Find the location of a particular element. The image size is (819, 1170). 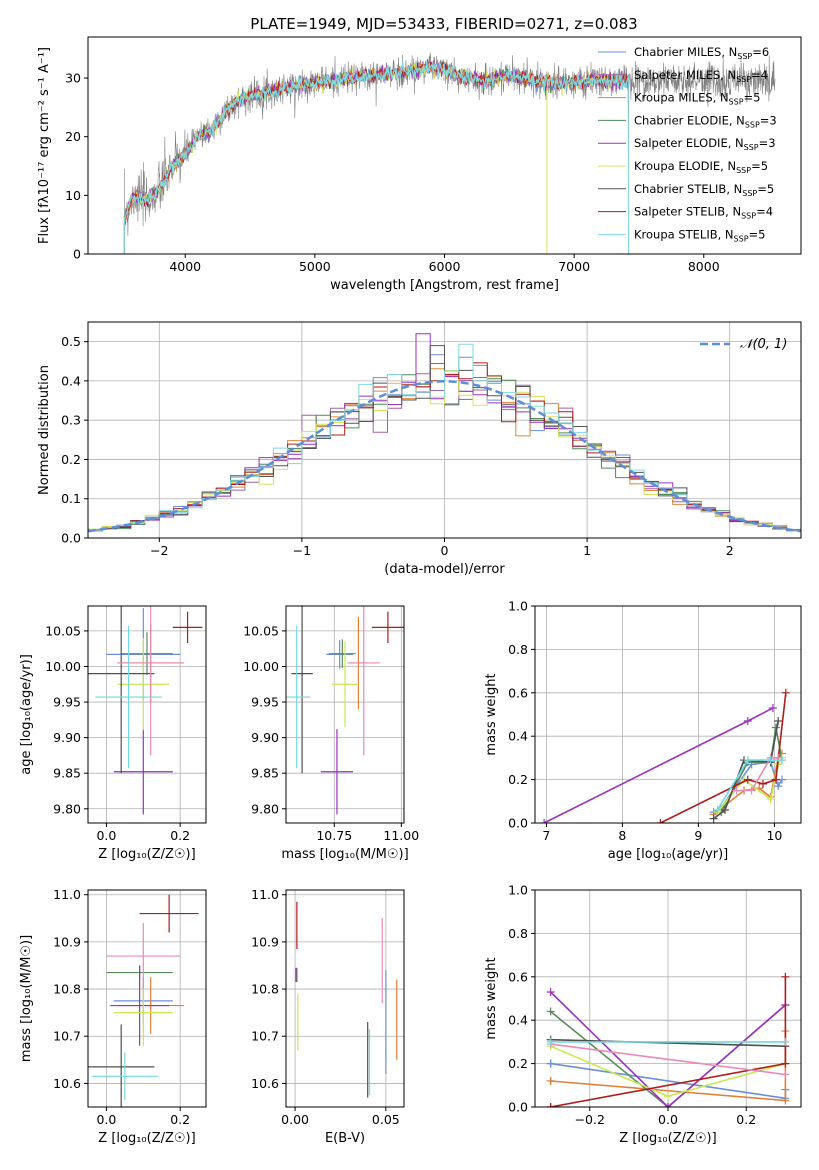

age_vs_Z-ytick-label: 9.95 is located at coordinates (67, 702).